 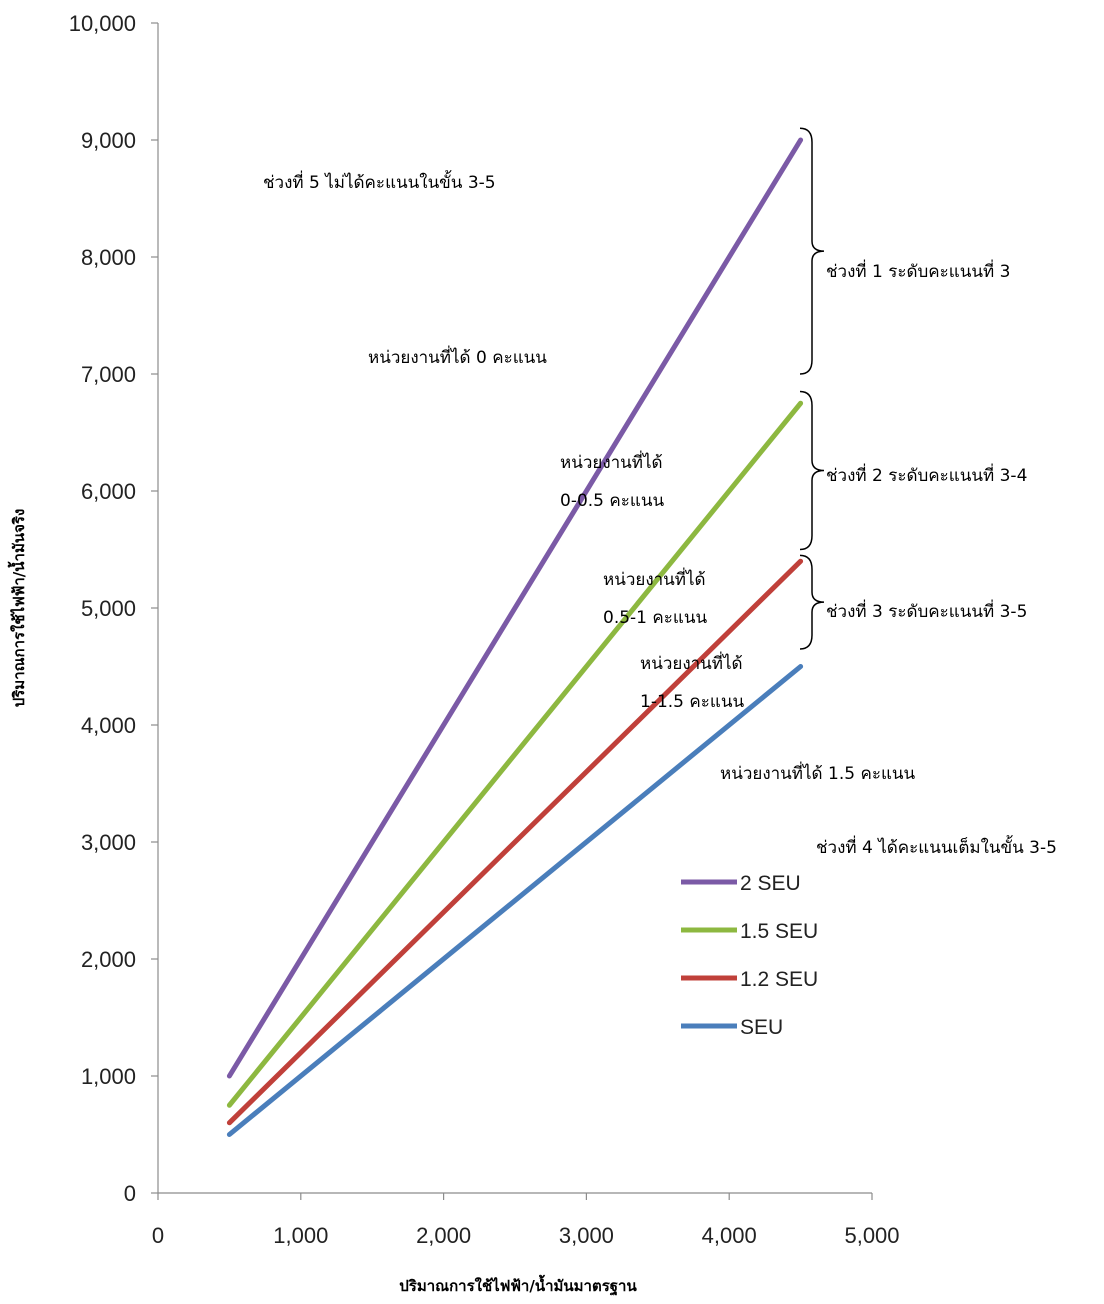 What do you see at coordinates (926, 474) in the screenshot?
I see `annotation-zone2: ช่วงที่ 2 ระดับคะแนนที่ 3-4` at bounding box center [926, 474].